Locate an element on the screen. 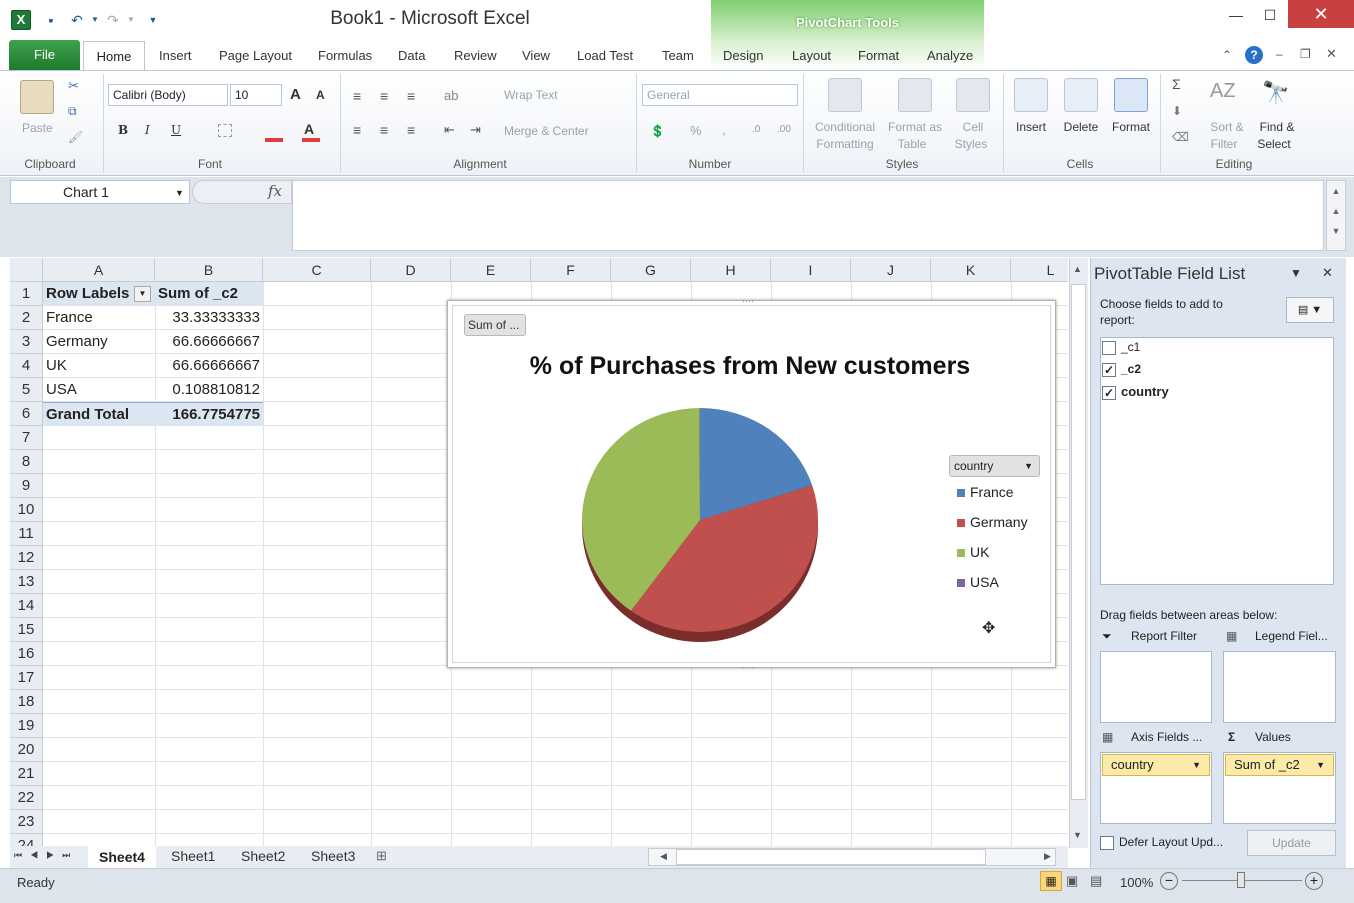 The height and width of the screenshot is (903, 1354). align-top-icon: ≡ is located at coordinates (357, 96).